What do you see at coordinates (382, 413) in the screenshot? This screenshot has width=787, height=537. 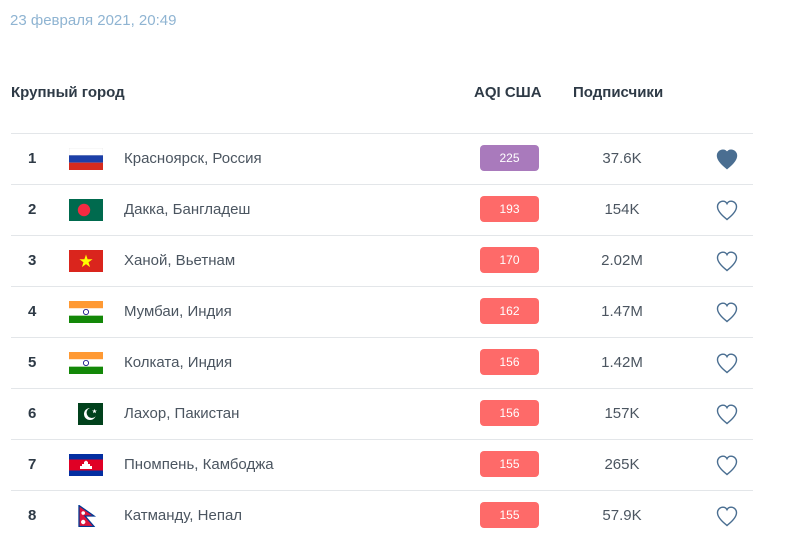 I see `table-row: 6 Лахор, Пакистан 156 157K` at bounding box center [382, 413].